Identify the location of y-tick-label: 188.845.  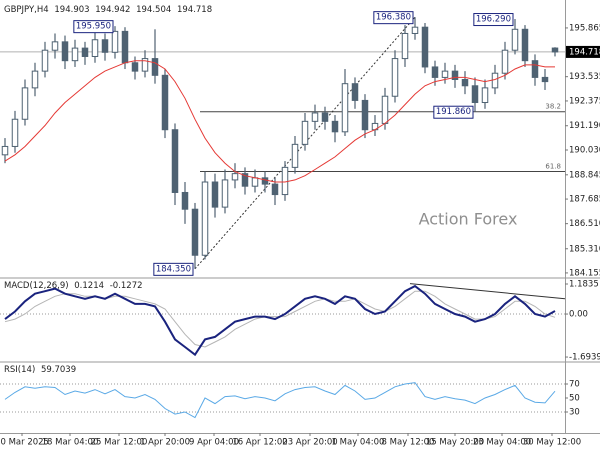
(584, 175).